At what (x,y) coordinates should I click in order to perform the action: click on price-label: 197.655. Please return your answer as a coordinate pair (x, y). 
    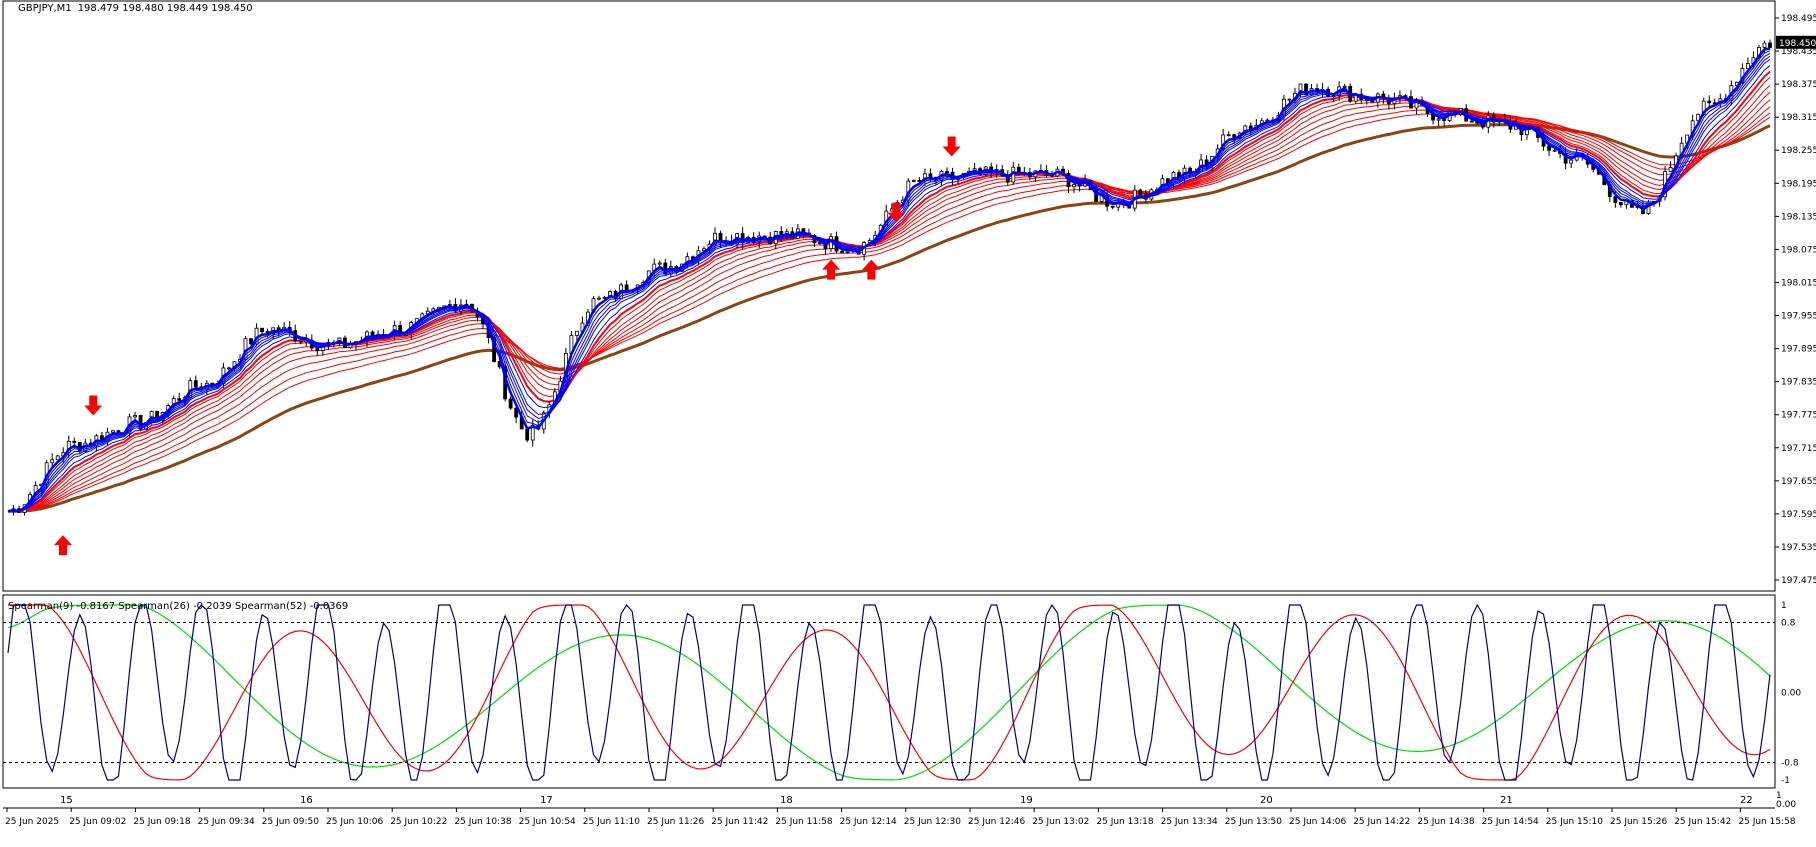
    Looking at the image, I should click on (1798, 482).